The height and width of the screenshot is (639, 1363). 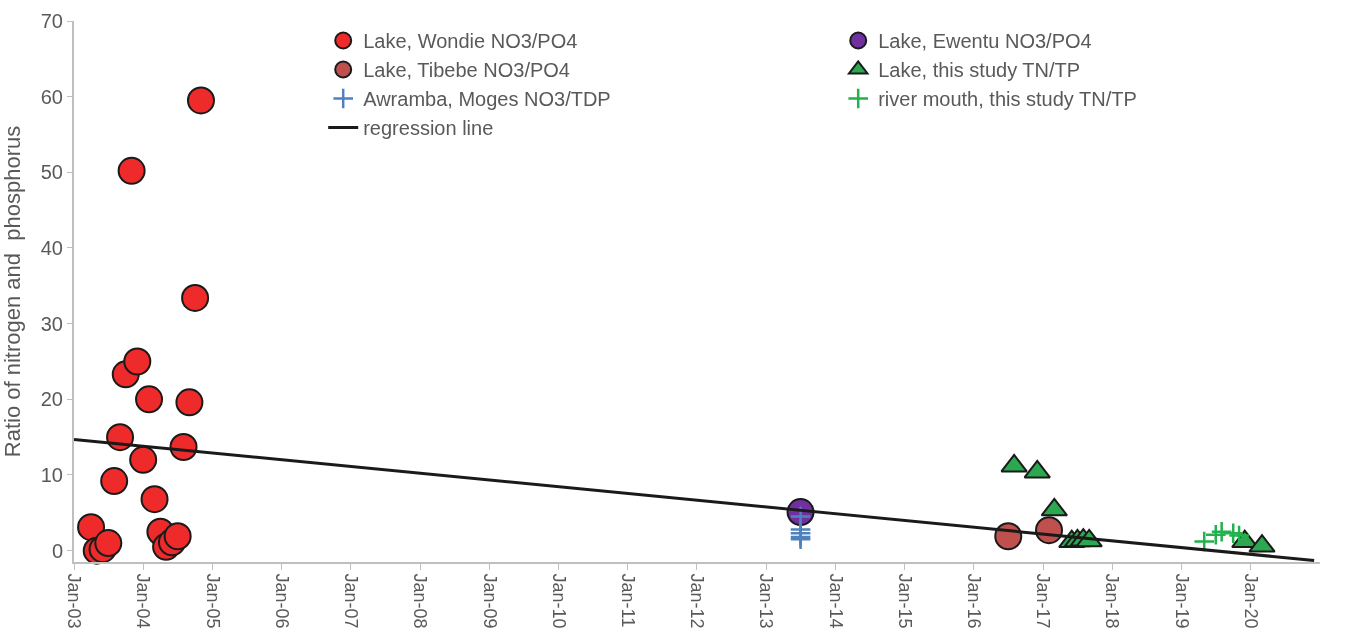 What do you see at coordinates (1112, 601) in the screenshot?
I see `x-tick-label: Jan-18` at bounding box center [1112, 601].